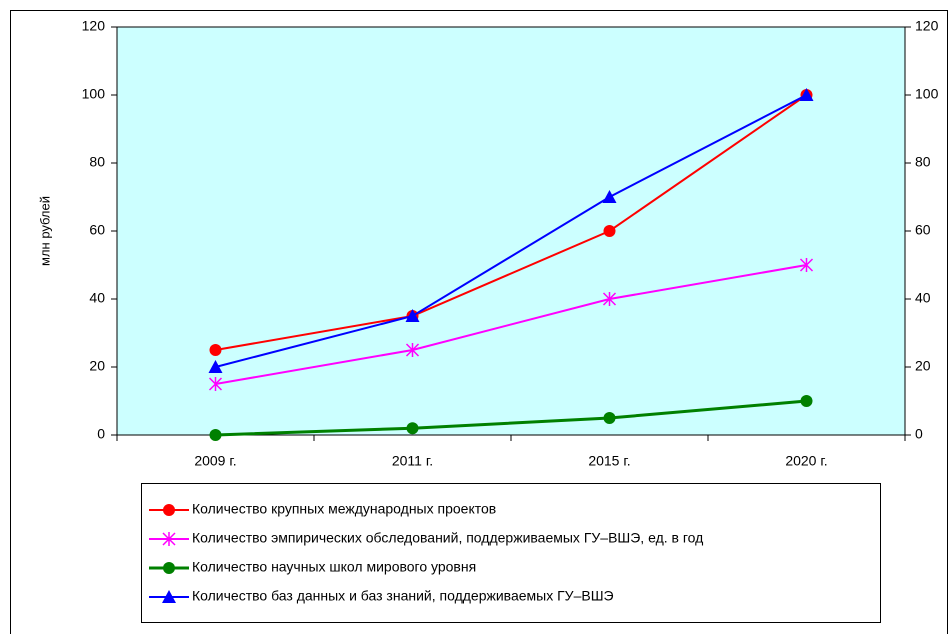  Describe the element at coordinates (215, 461) in the screenshot. I see `x-tick-label: 2009 г.` at that location.